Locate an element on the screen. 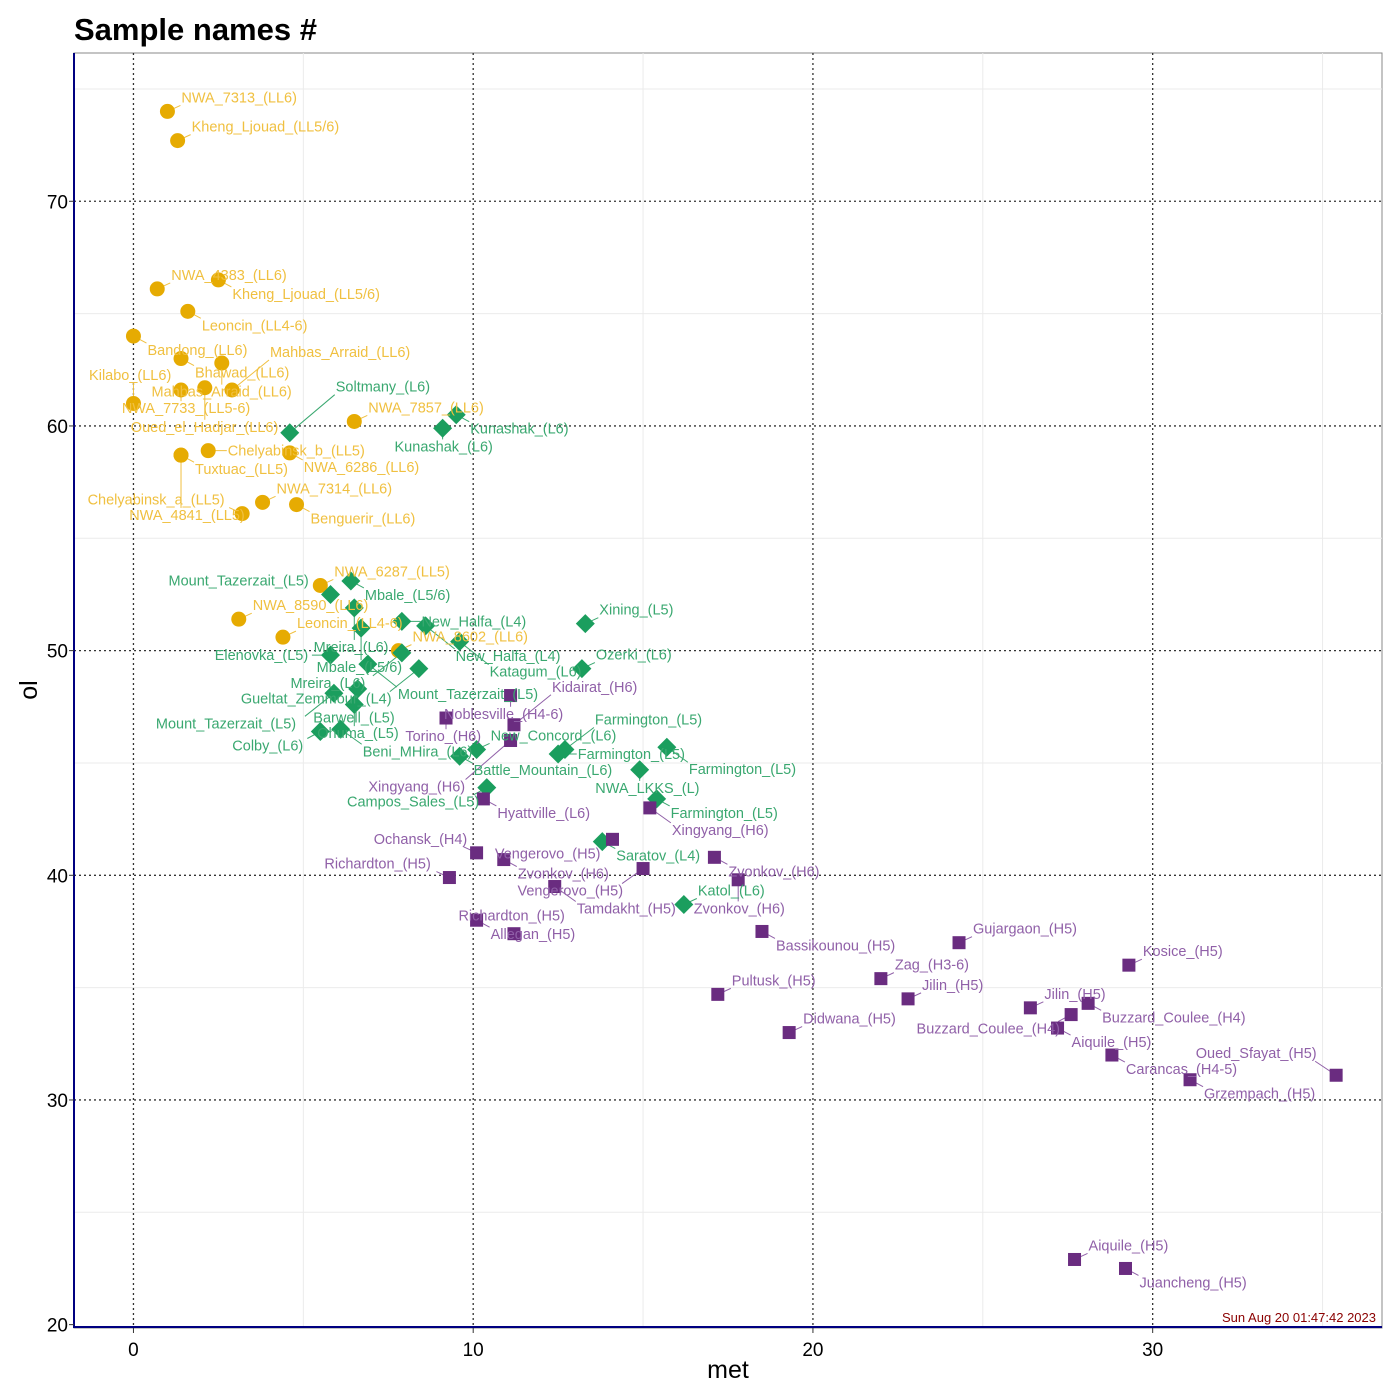  point-label: Mahbas_Arraid_(LL6) is located at coordinates (221, 393).